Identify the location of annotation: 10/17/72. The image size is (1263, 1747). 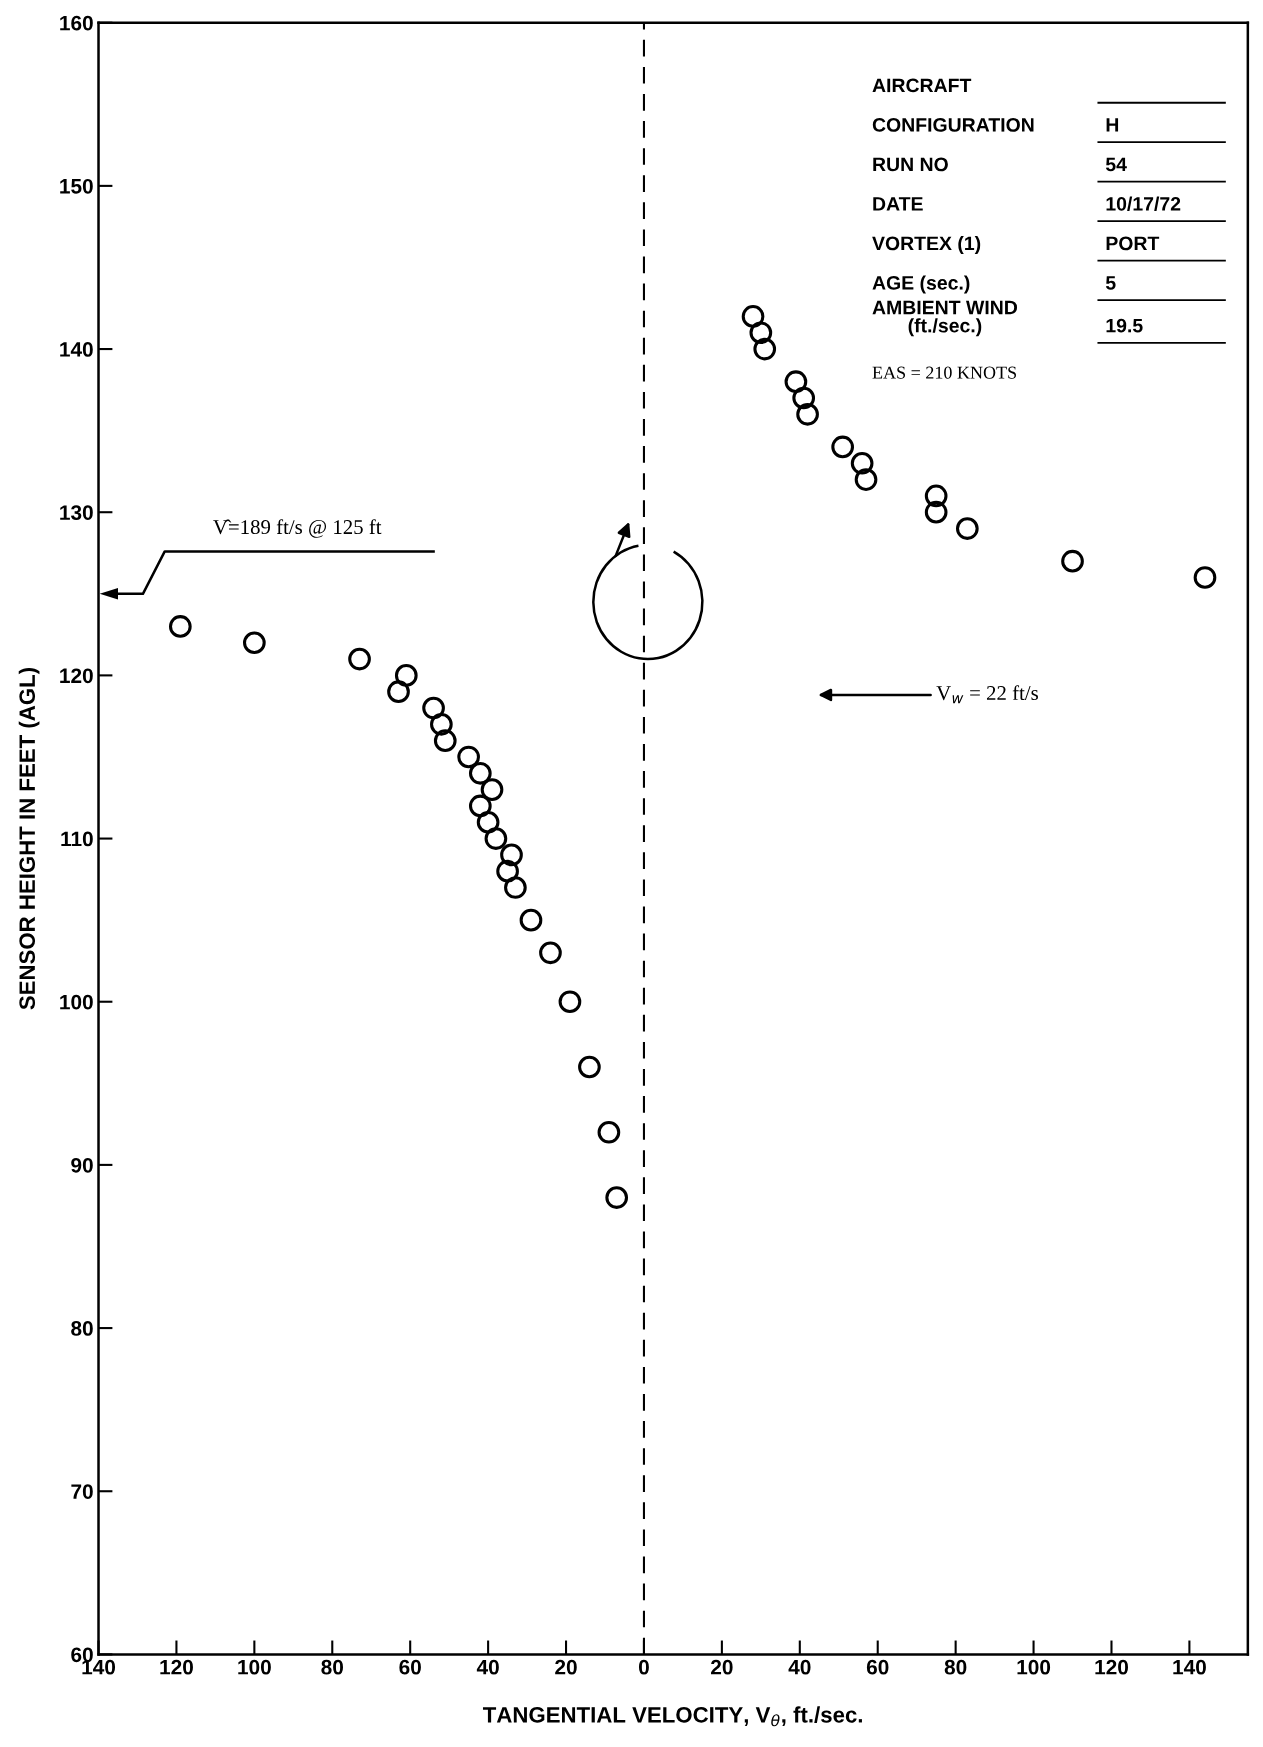
(1143, 203).